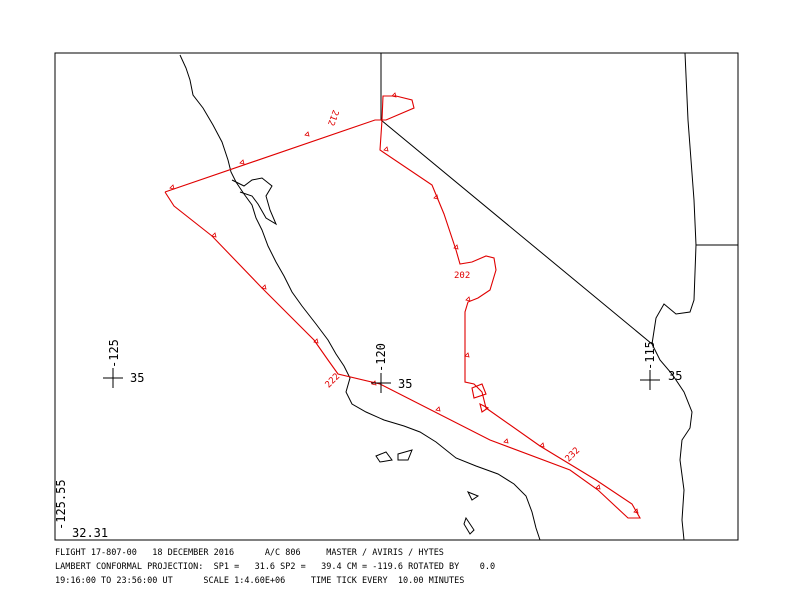 The height and width of the screenshot is (612, 792). I want to click on longitude-label: -125, so click(114, 353).